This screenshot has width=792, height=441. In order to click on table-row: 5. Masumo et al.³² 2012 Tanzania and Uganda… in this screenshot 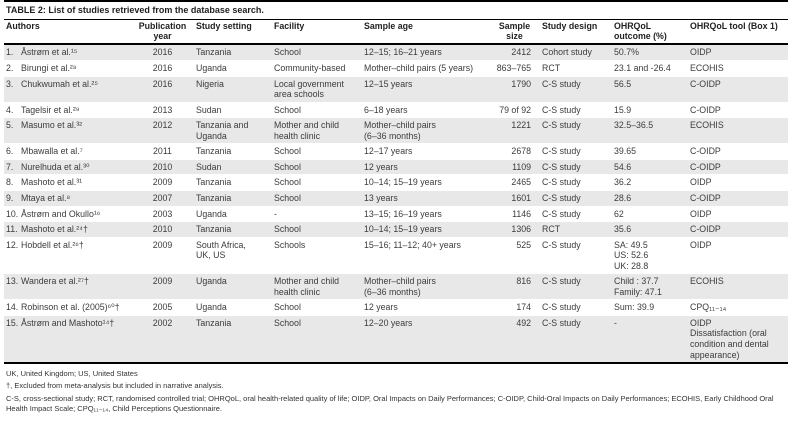, I will do `click(396, 131)`.